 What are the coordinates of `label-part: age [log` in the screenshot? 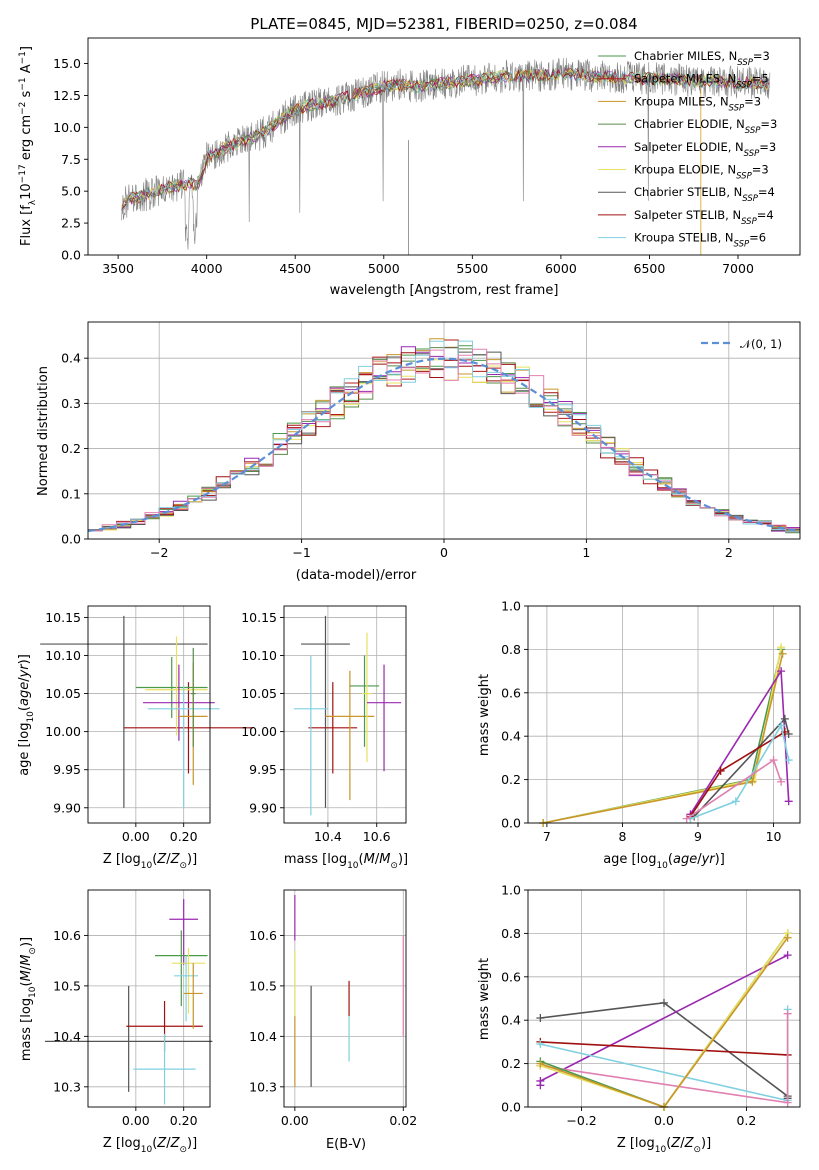 It's located at (24, 749).